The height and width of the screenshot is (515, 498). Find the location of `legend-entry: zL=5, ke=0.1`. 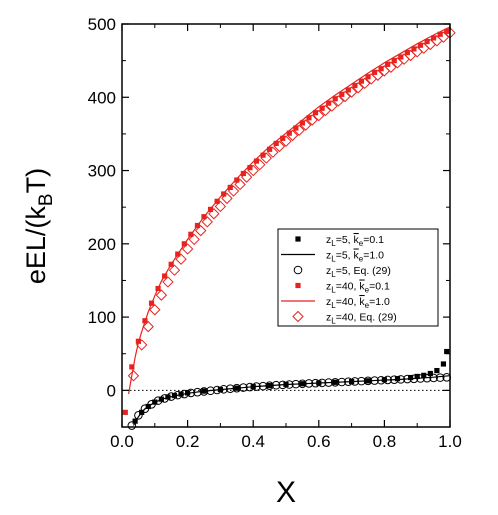

legend-entry: zL=5, ke=0.1 is located at coordinates (339, 241).